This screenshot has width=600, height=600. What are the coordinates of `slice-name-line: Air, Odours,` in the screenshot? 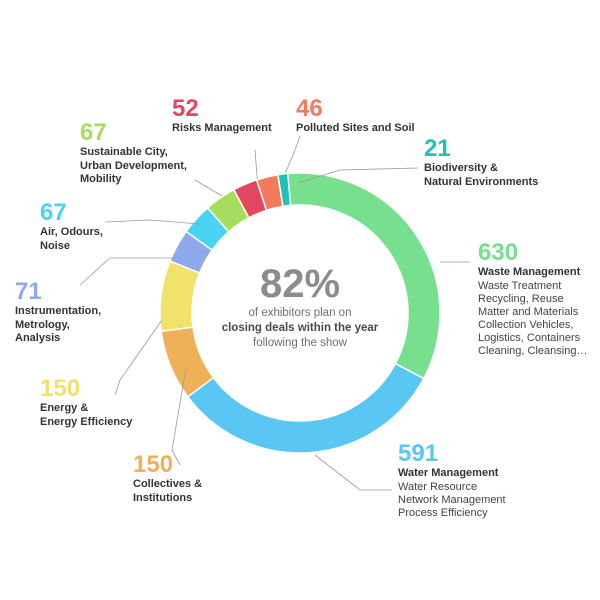 It's located at (71, 232).